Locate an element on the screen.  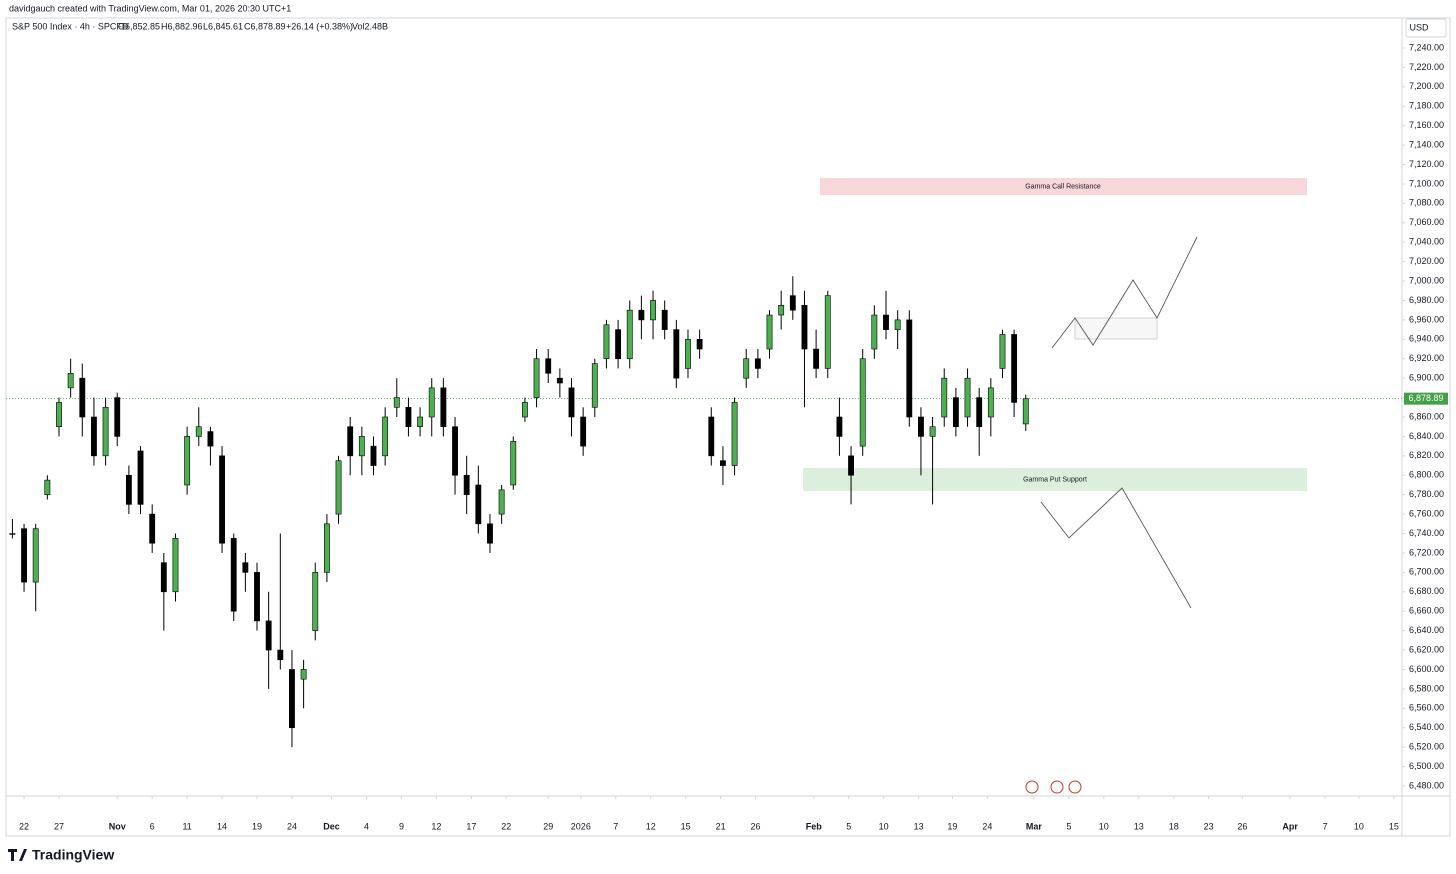
x-tick-label: 13 is located at coordinates (919, 826).